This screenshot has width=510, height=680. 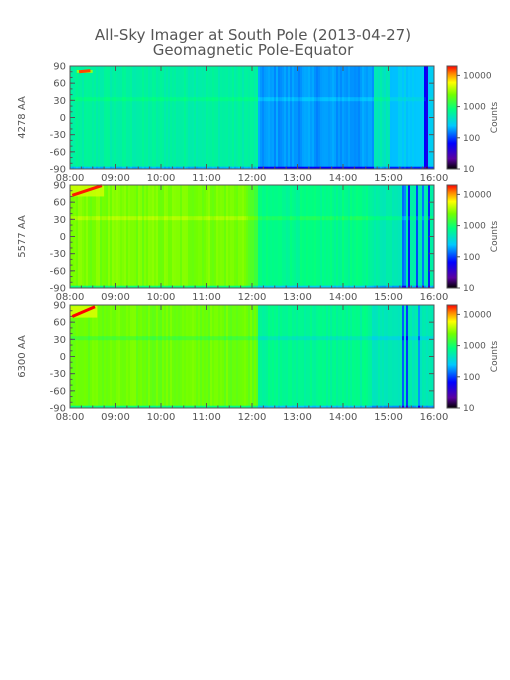 What do you see at coordinates (343, 178) in the screenshot?
I see `x-tick-label: 14:00` at bounding box center [343, 178].